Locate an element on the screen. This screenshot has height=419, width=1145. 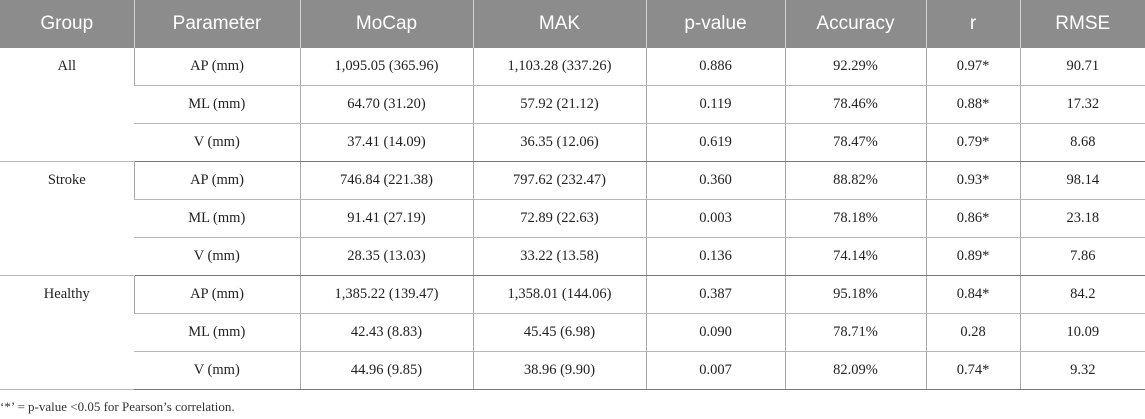
cell-rmse: 90.71 is located at coordinates (1082, 67).